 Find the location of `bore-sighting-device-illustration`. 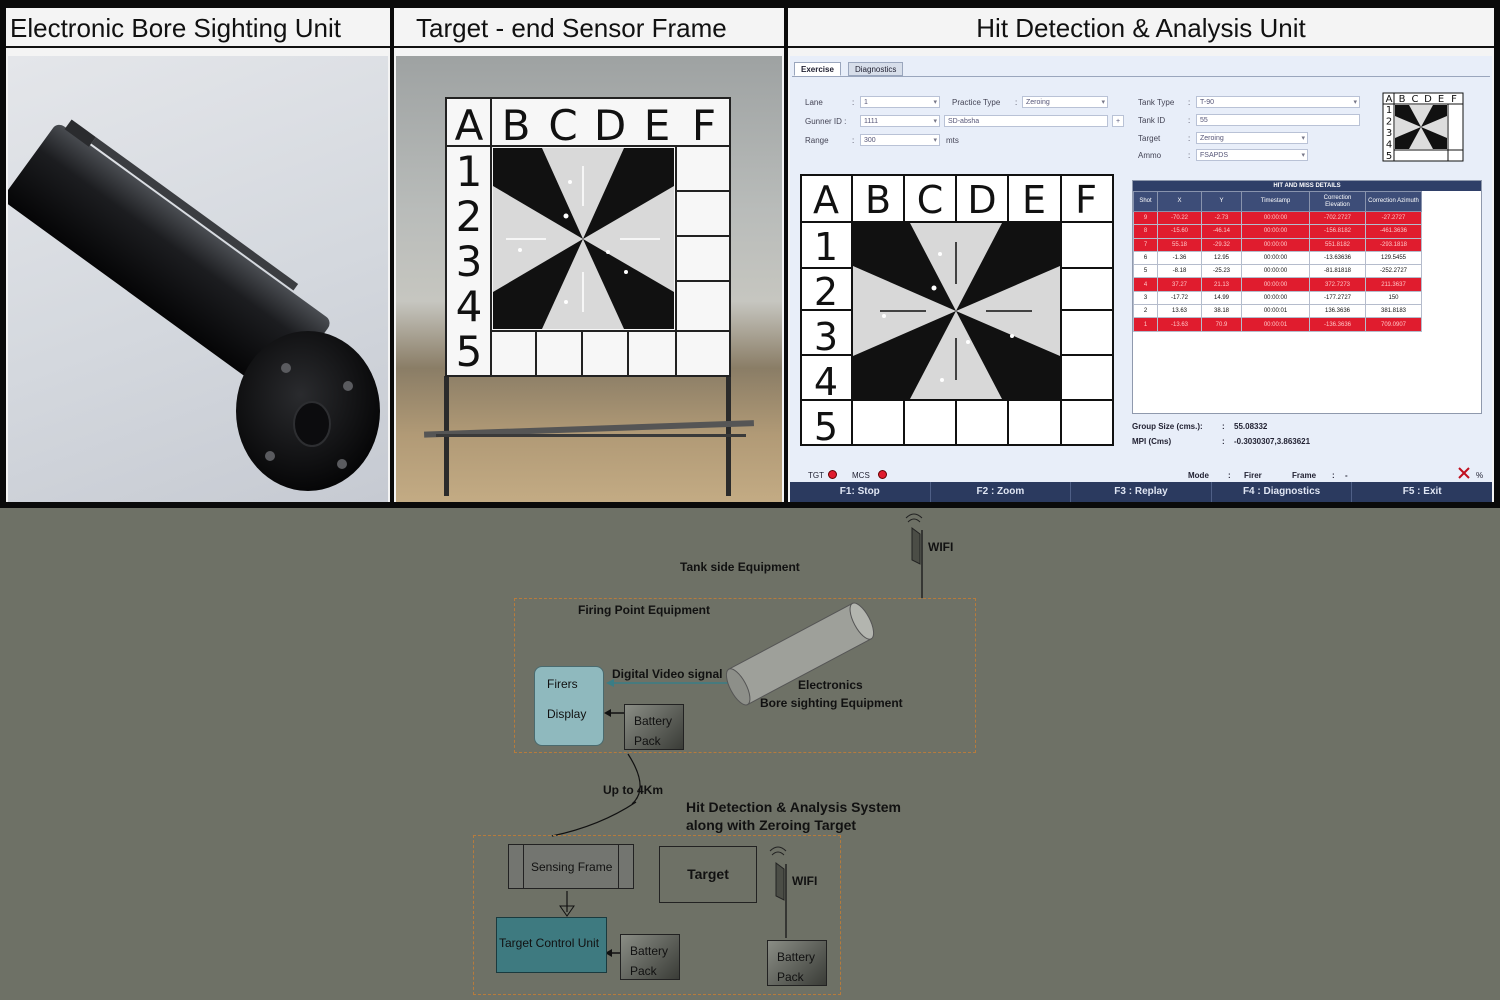

bore-sighting-device-illustration is located at coordinates (194, 305).